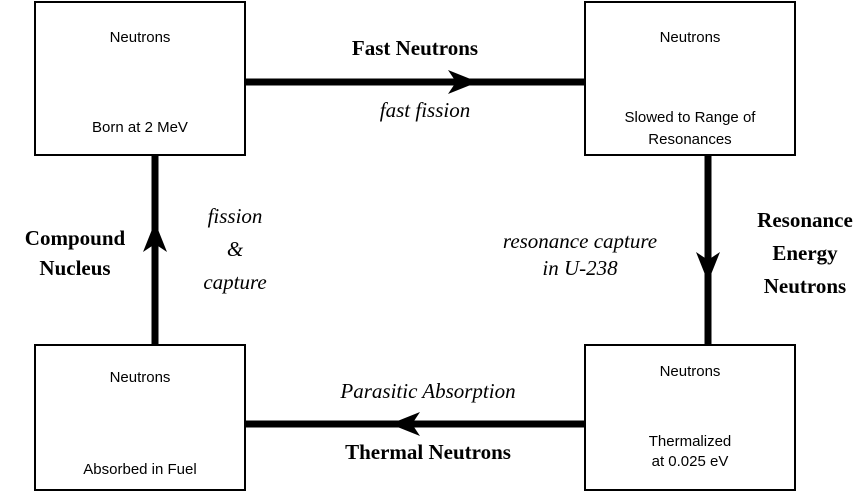 The width and height of the screenshot is (856, 491). I want to click on node-text: Slowed to Range of, so click(691, 117).